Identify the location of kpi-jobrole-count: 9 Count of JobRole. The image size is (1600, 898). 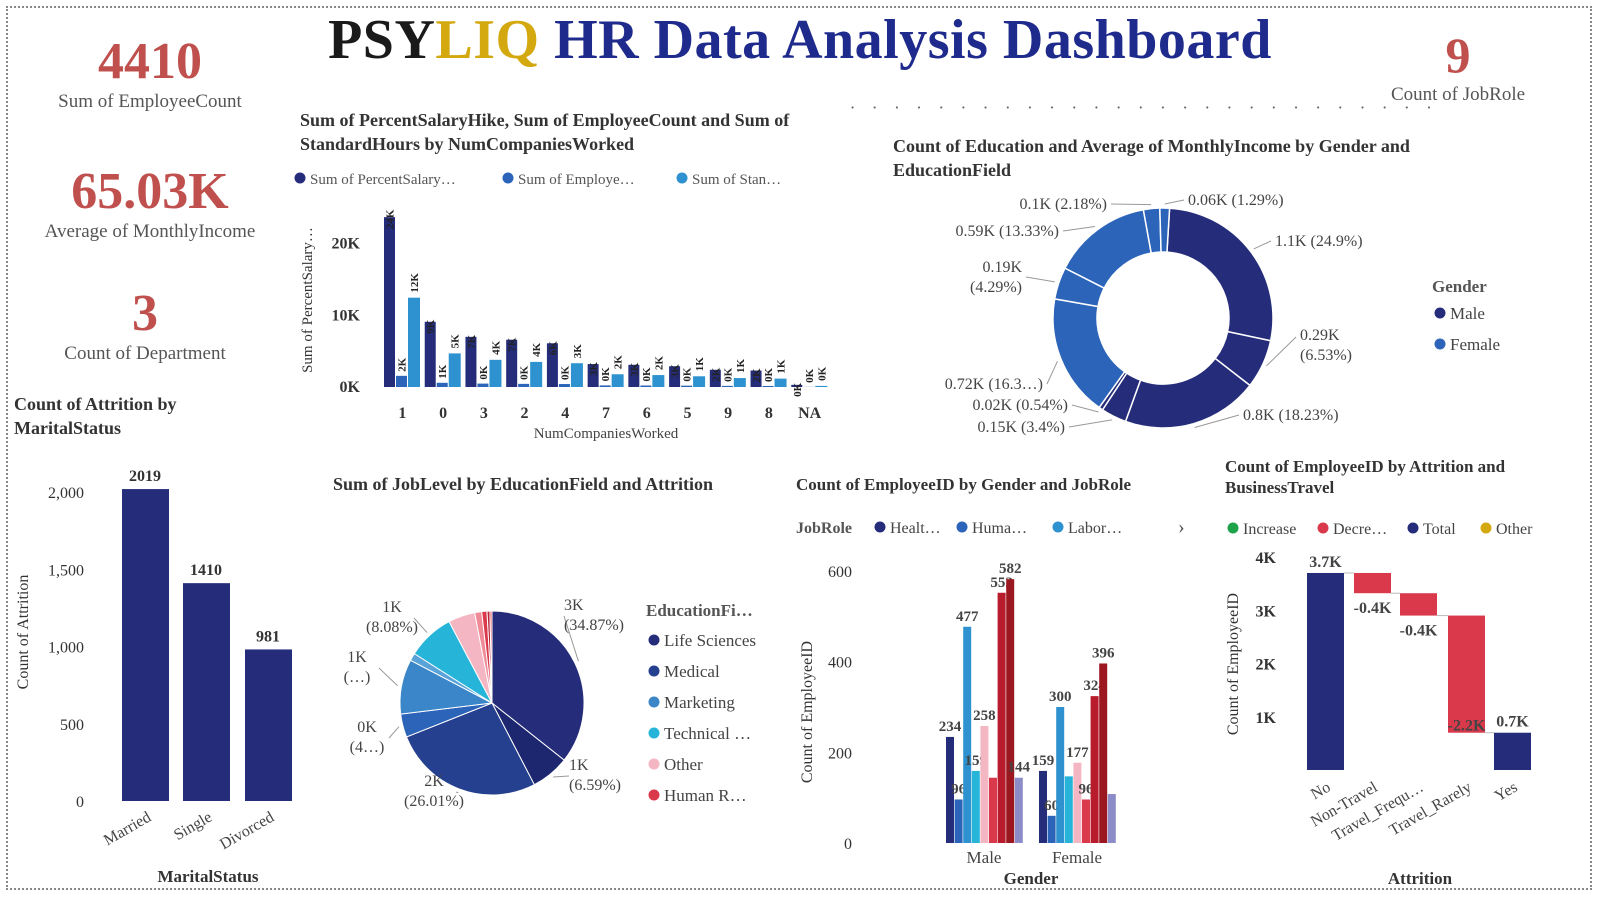
(1458, 66).